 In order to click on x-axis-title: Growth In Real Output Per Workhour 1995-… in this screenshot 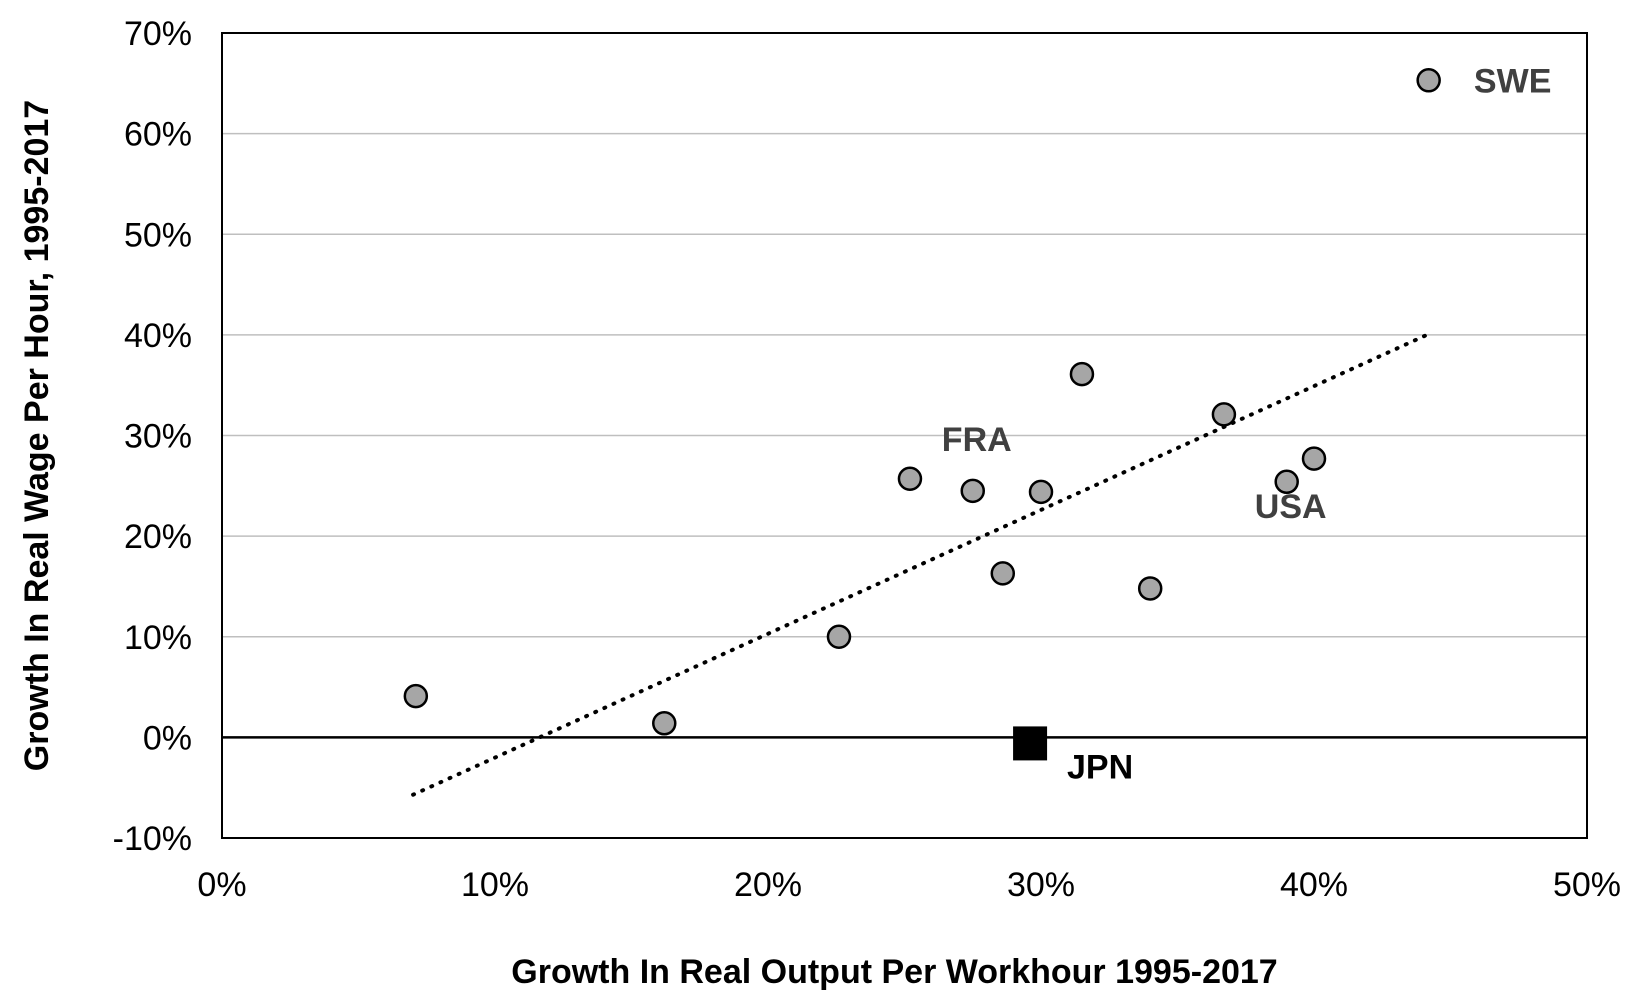, I will do `click(894, 972)`.